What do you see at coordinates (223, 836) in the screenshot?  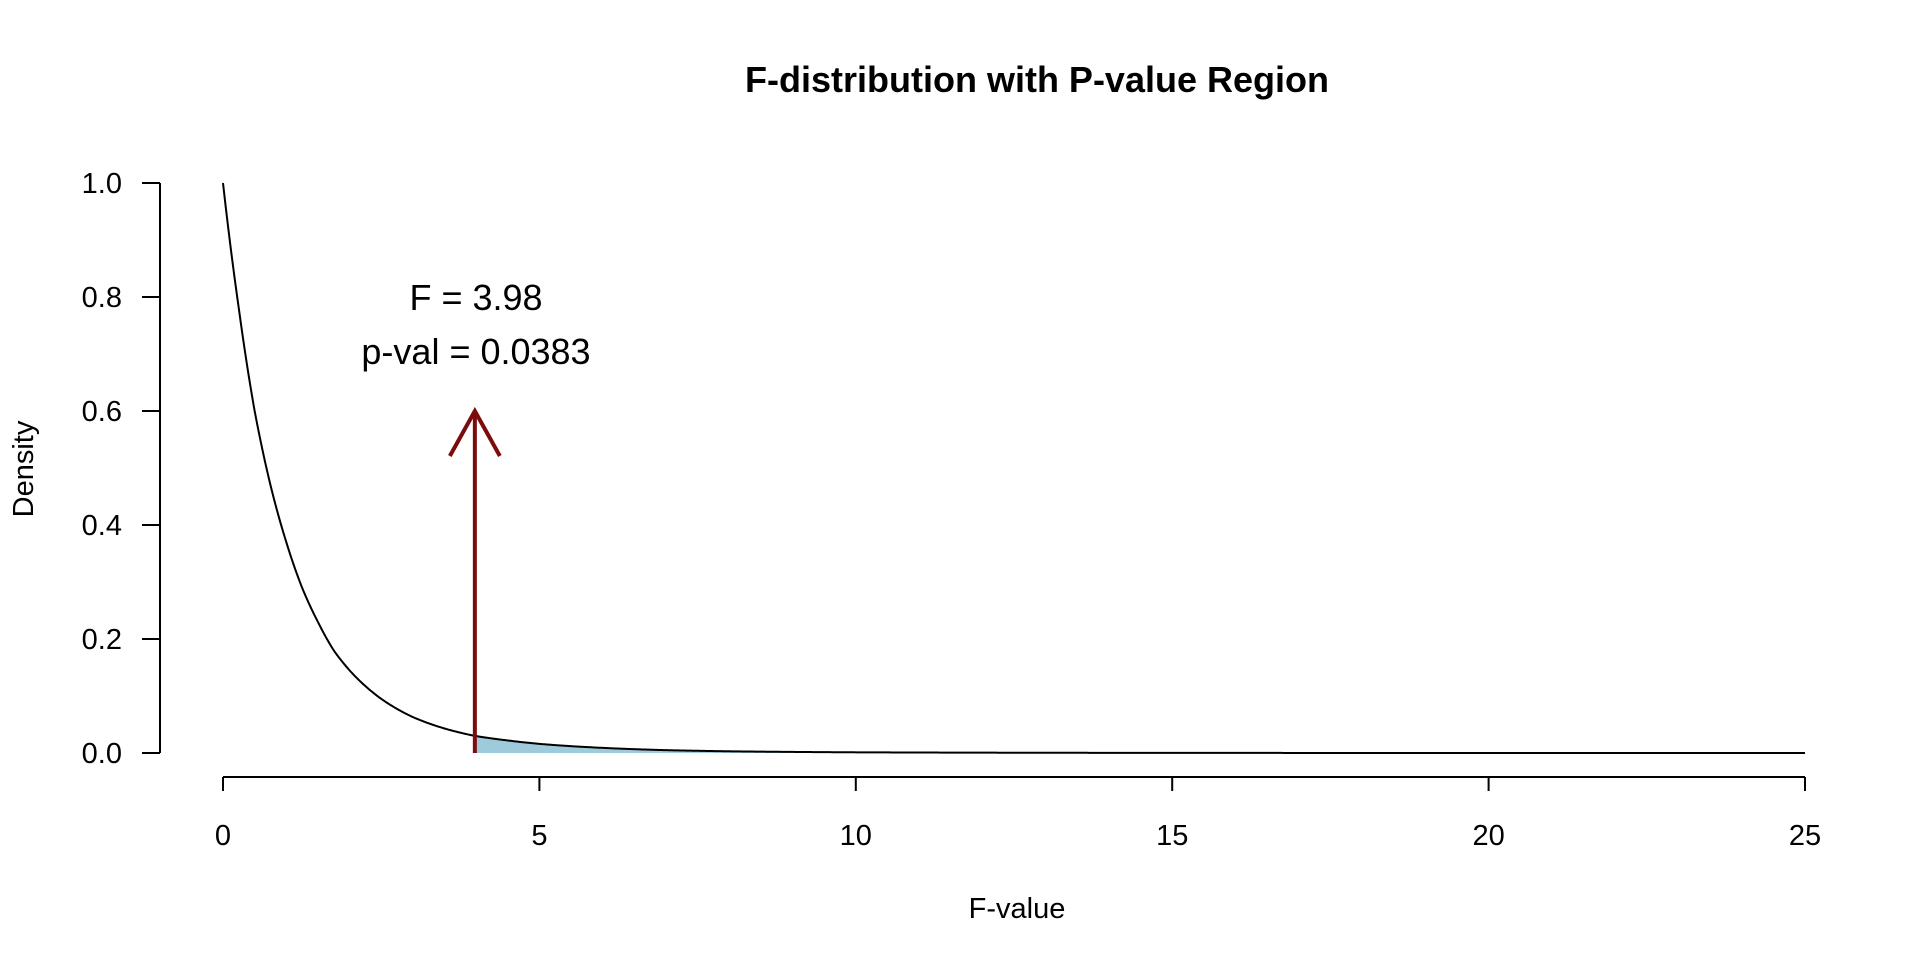 I see `x-tick-label: 0` at bounding box center [223, 836].